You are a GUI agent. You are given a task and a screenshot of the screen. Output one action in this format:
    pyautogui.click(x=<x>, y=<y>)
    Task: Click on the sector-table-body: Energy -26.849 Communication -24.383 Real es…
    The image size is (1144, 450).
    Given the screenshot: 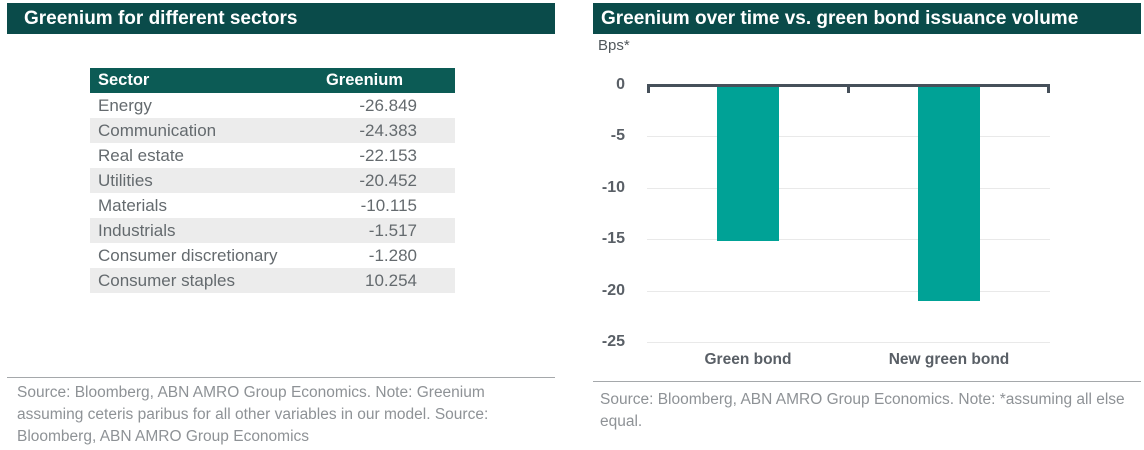 What is the action you would take?
    pyautogui.click(x=272, y=193)
    